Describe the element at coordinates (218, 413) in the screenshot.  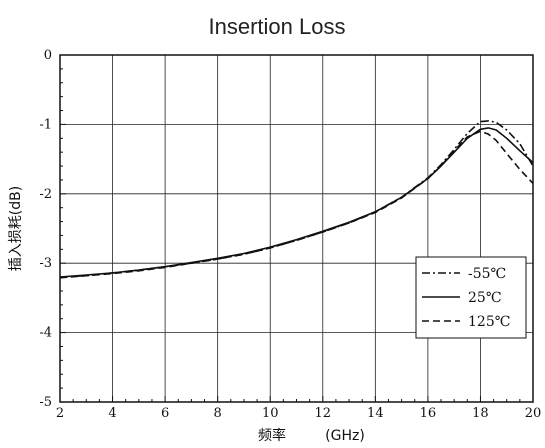
I see `x-tick-label: 8` at that location.